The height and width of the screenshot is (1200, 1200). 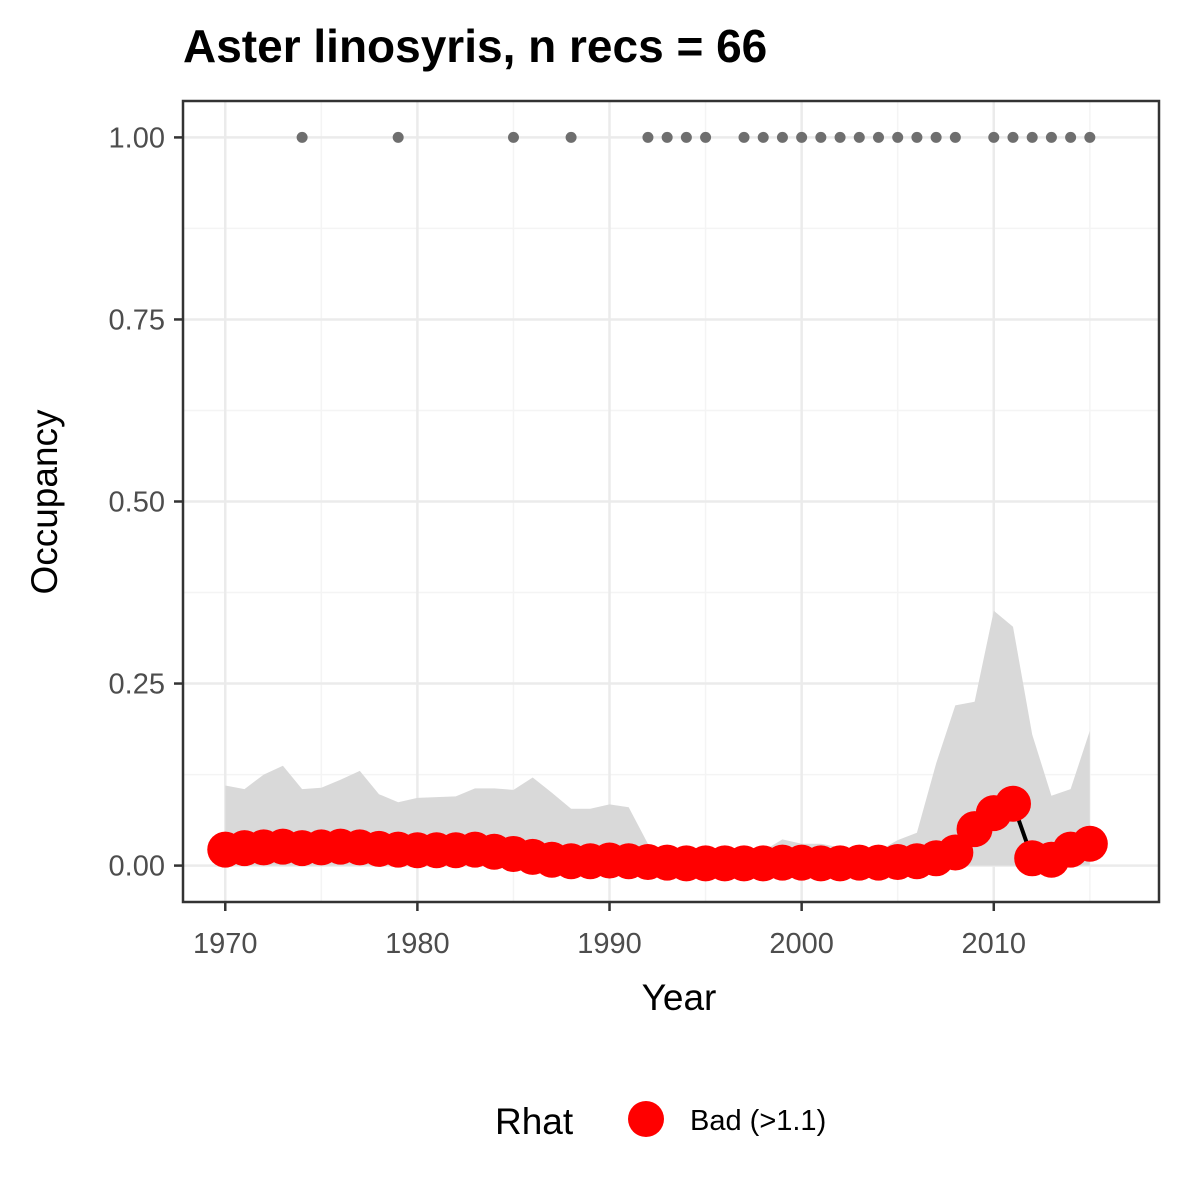 I want to click on y-axis: 0.00 0.25 0.50 0.75 1.00, so click(x=146, y=502).